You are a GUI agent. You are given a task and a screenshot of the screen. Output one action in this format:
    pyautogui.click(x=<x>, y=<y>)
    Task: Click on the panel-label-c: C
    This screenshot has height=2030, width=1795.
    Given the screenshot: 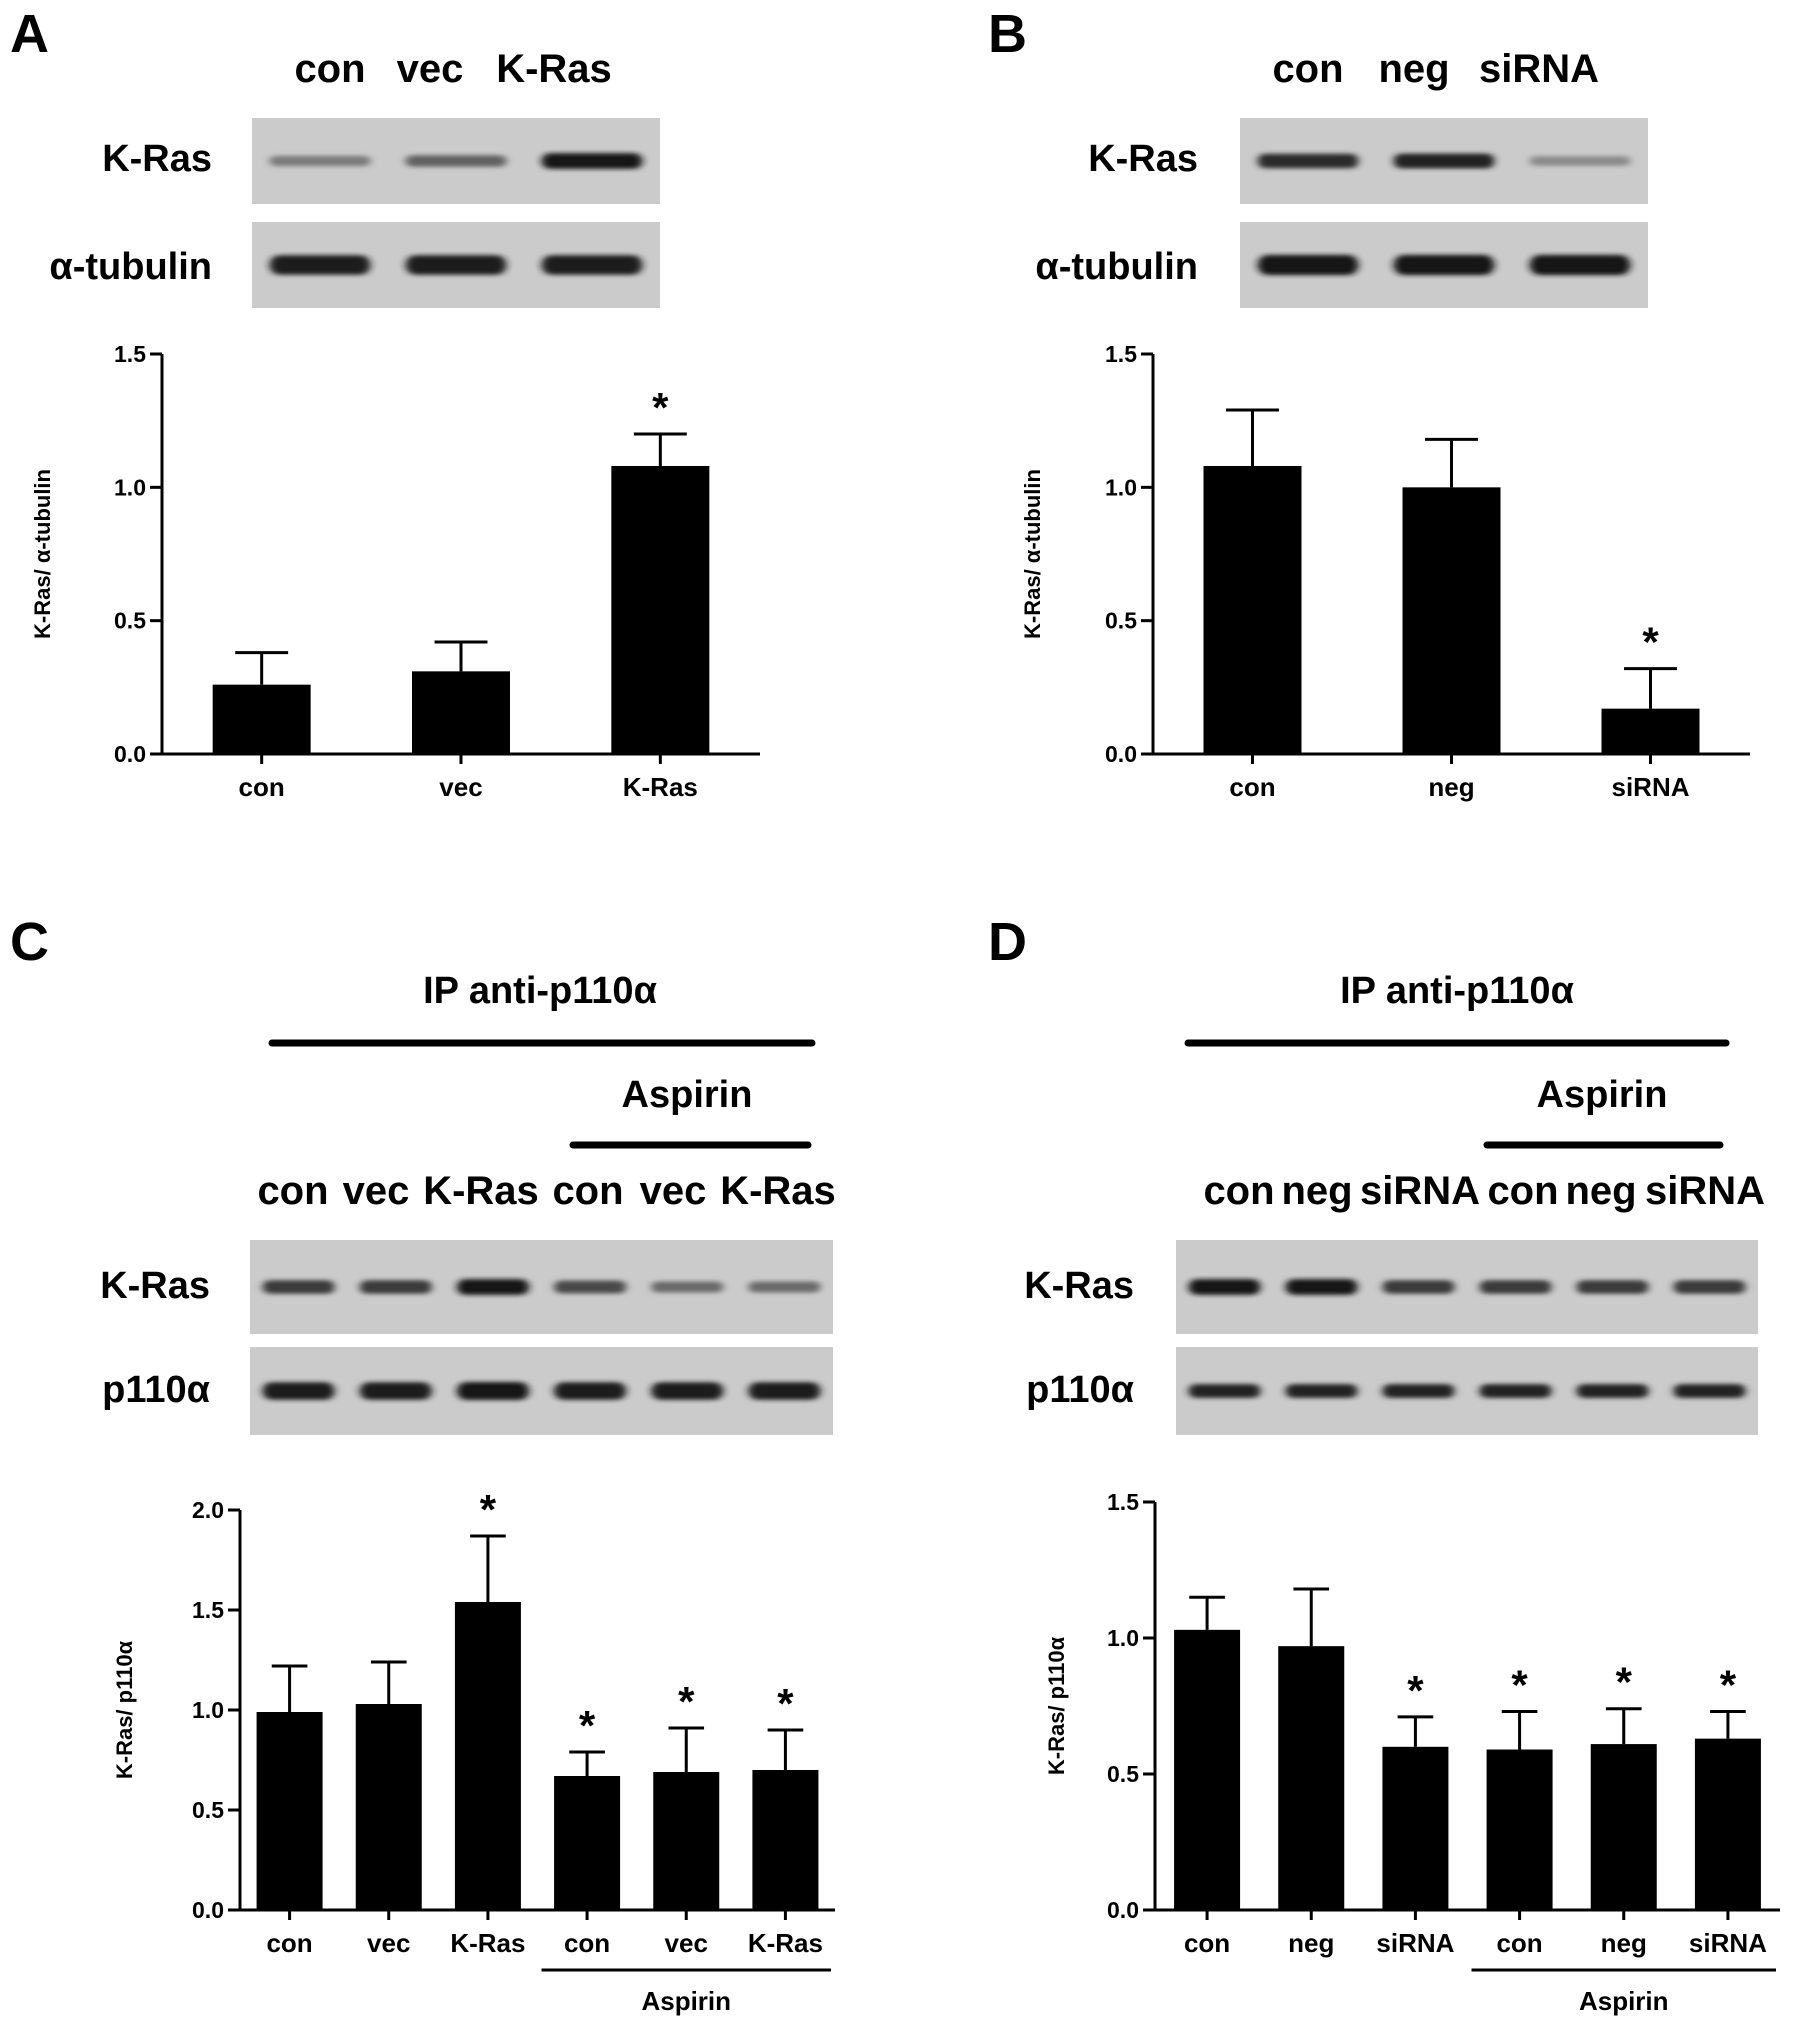 What is the action you would take?
    pyautogui.click(x=29, y=942)
    